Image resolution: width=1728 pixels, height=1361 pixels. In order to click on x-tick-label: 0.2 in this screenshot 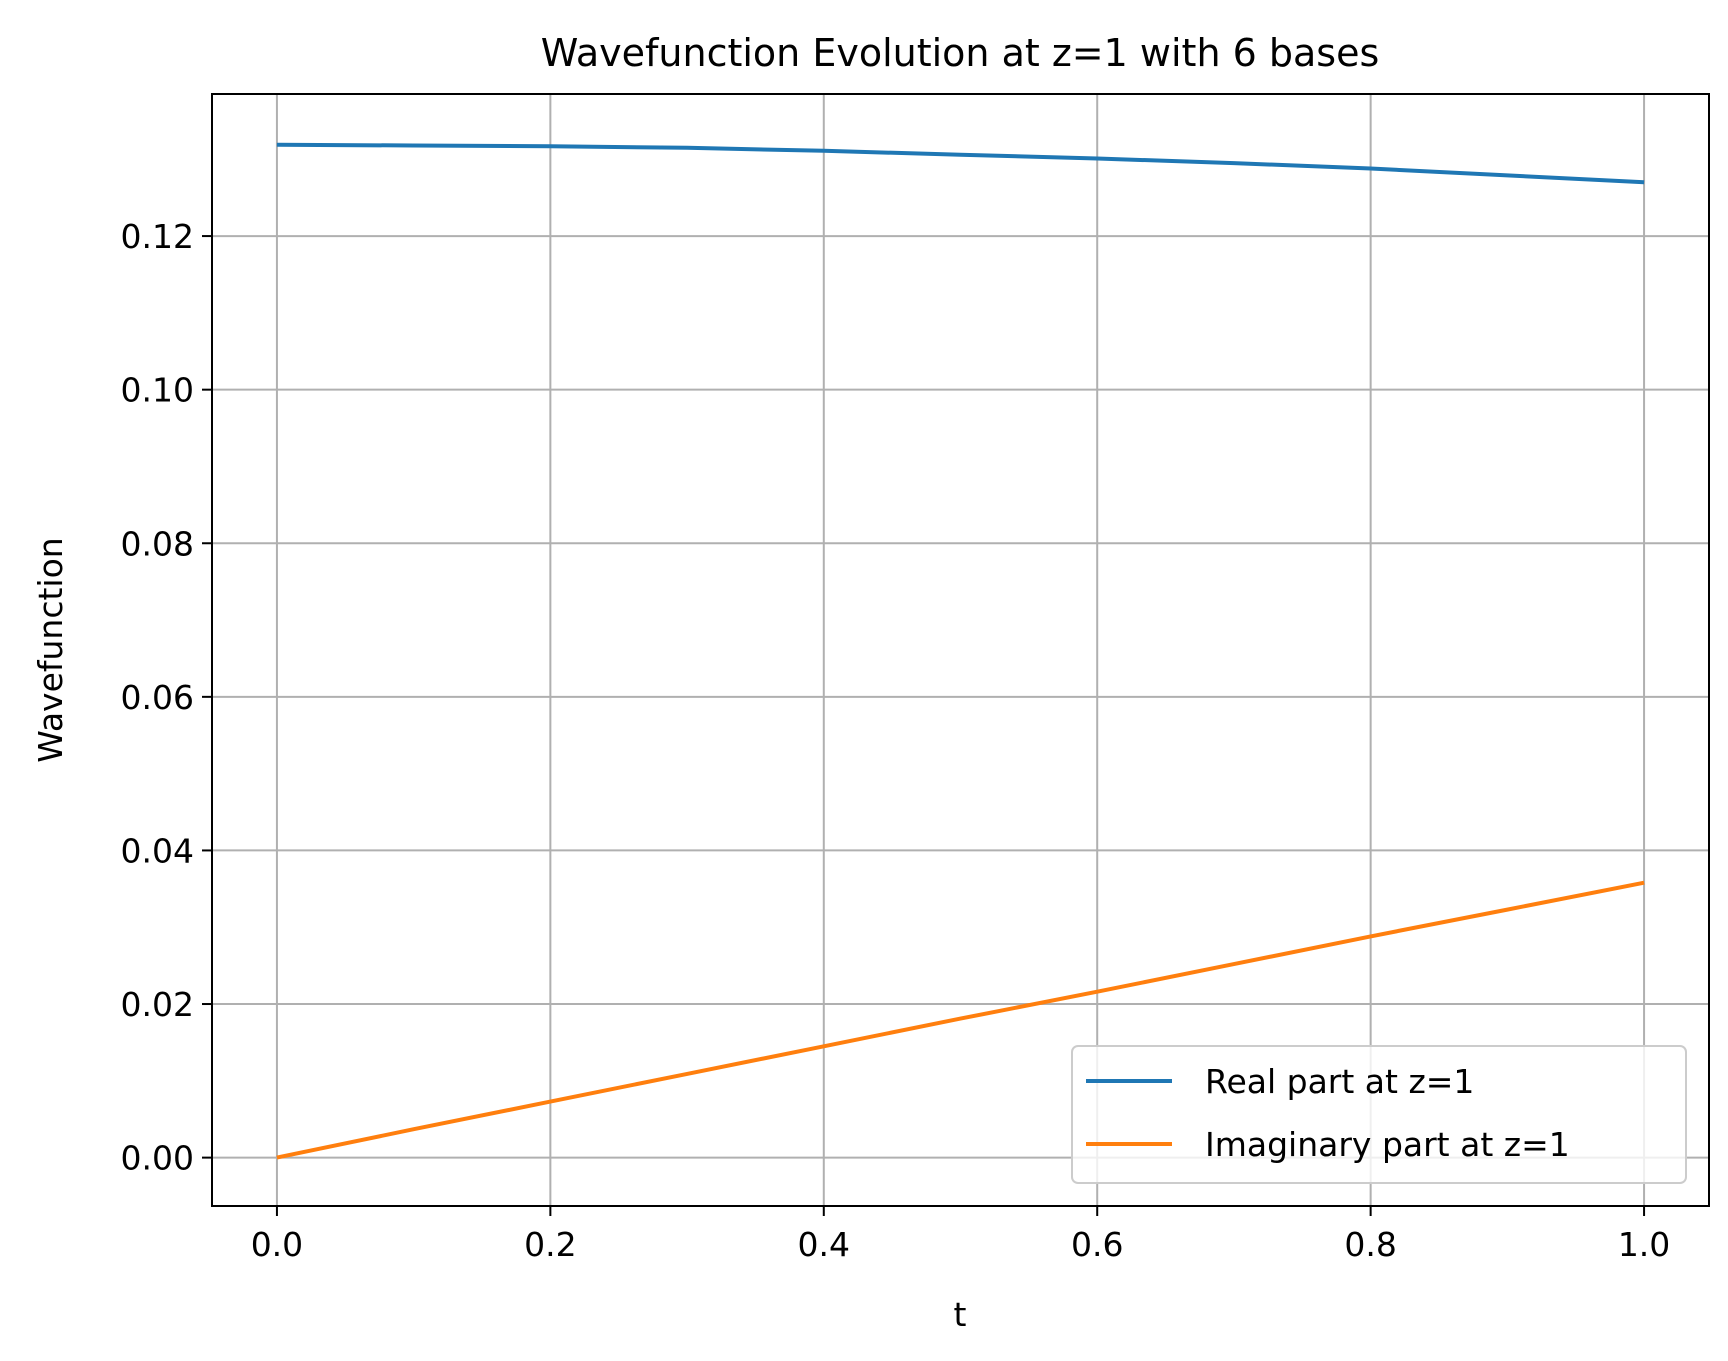, I will do `click(550, 1244)`.